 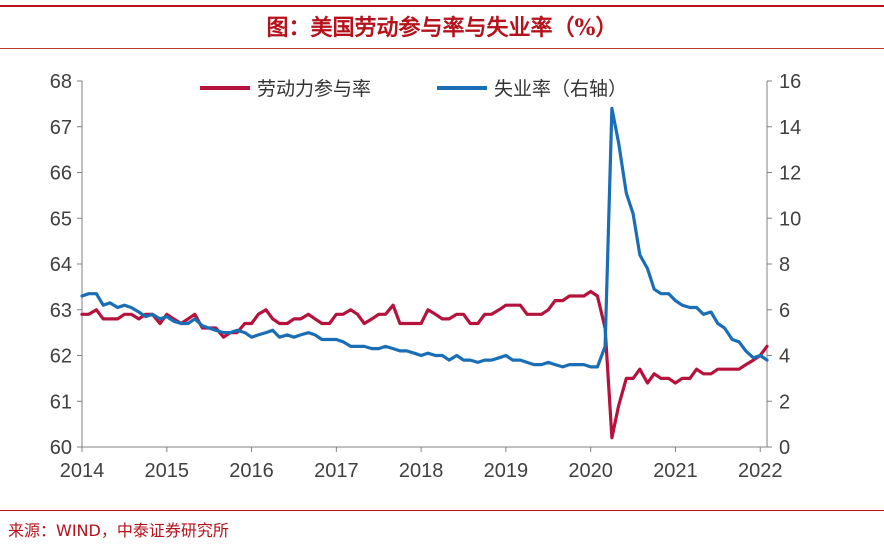 I want to click on x-tick-label: 2017, so click(x=336, y=471).